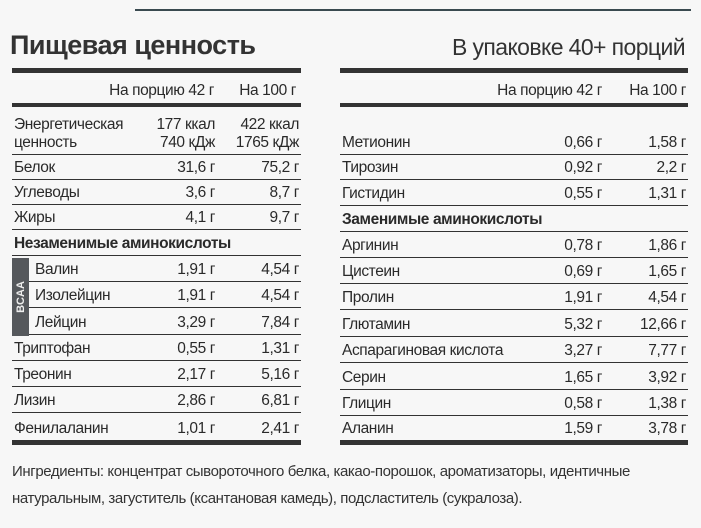 Image resolution: width=701 pixels, height=528 pixels. What do you see at coordinates (514, 245) in the screenshot?
I see `table-row: Аргинин 0,78 г 1,86 г` at bounding box center [514, 245].